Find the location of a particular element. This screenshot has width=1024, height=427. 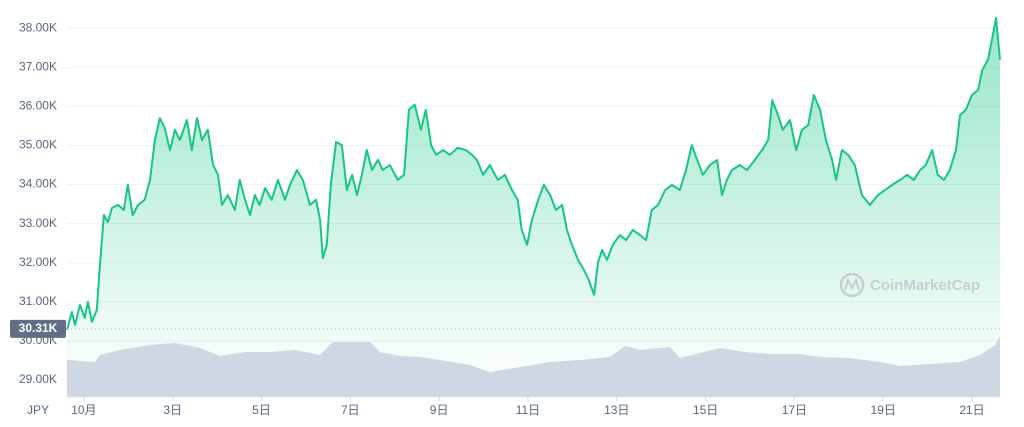

y-tick-label: 34.00K is located at coordinates (38, 184).